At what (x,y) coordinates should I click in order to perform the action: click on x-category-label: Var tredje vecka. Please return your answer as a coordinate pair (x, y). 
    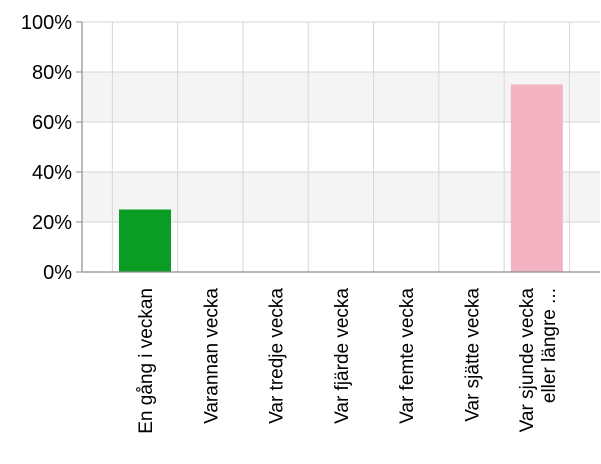
    Looking at the image, I should click on (277, 356).